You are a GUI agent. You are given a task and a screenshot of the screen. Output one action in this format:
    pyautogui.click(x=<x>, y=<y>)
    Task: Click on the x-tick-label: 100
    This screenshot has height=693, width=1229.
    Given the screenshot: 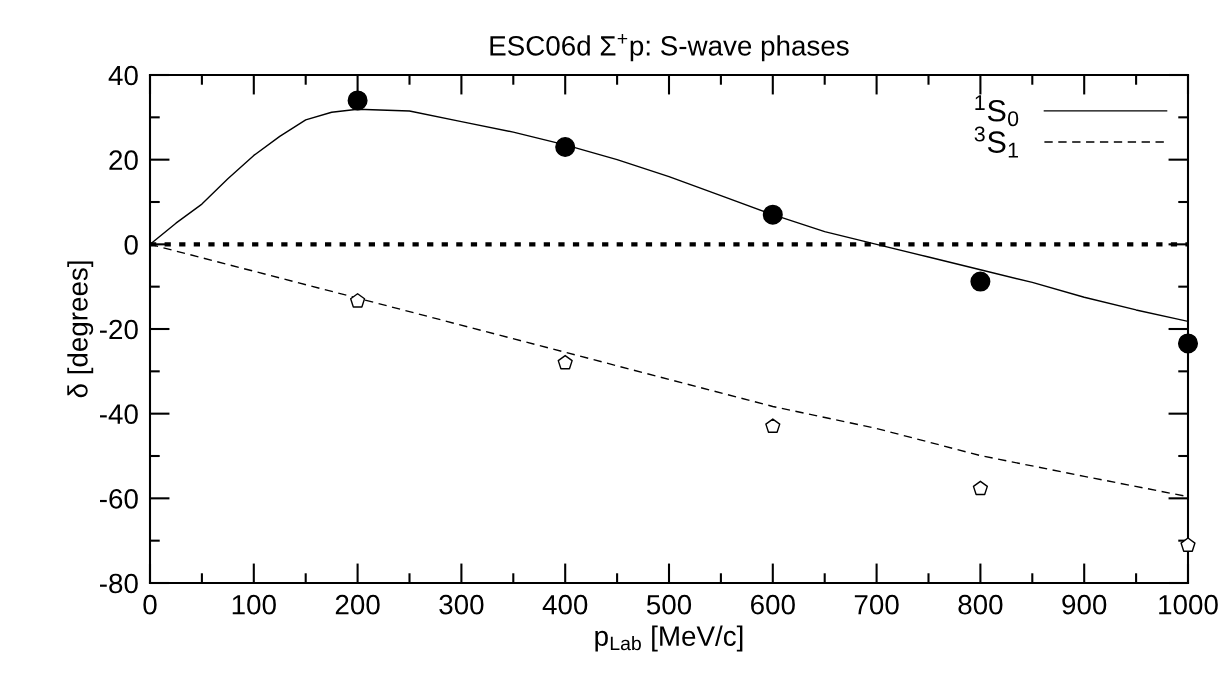 What is the action you would take?
    pyautogui.click(x=254, y=604)
    